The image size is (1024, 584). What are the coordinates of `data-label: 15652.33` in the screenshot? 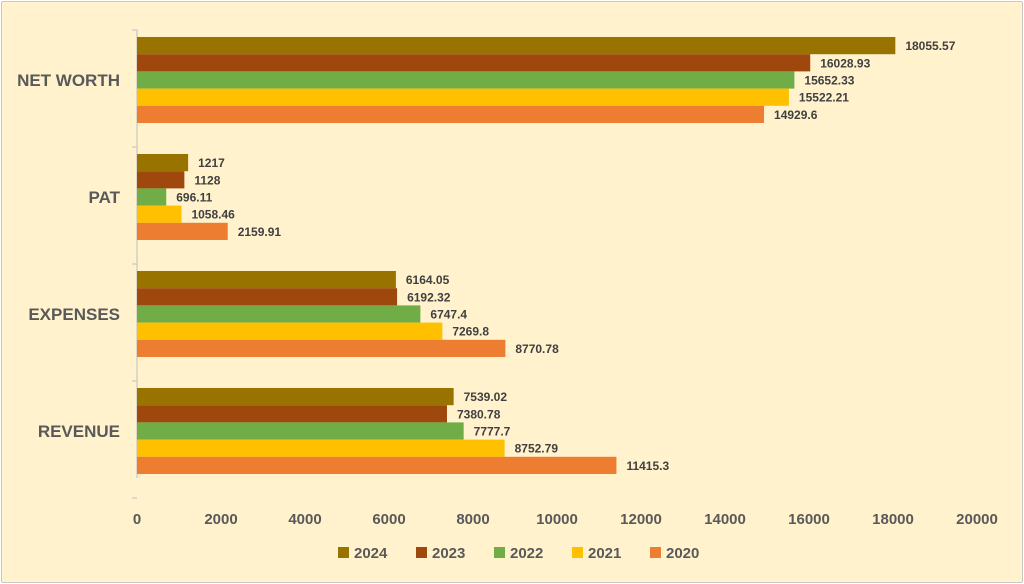 It's located at (829, 81).